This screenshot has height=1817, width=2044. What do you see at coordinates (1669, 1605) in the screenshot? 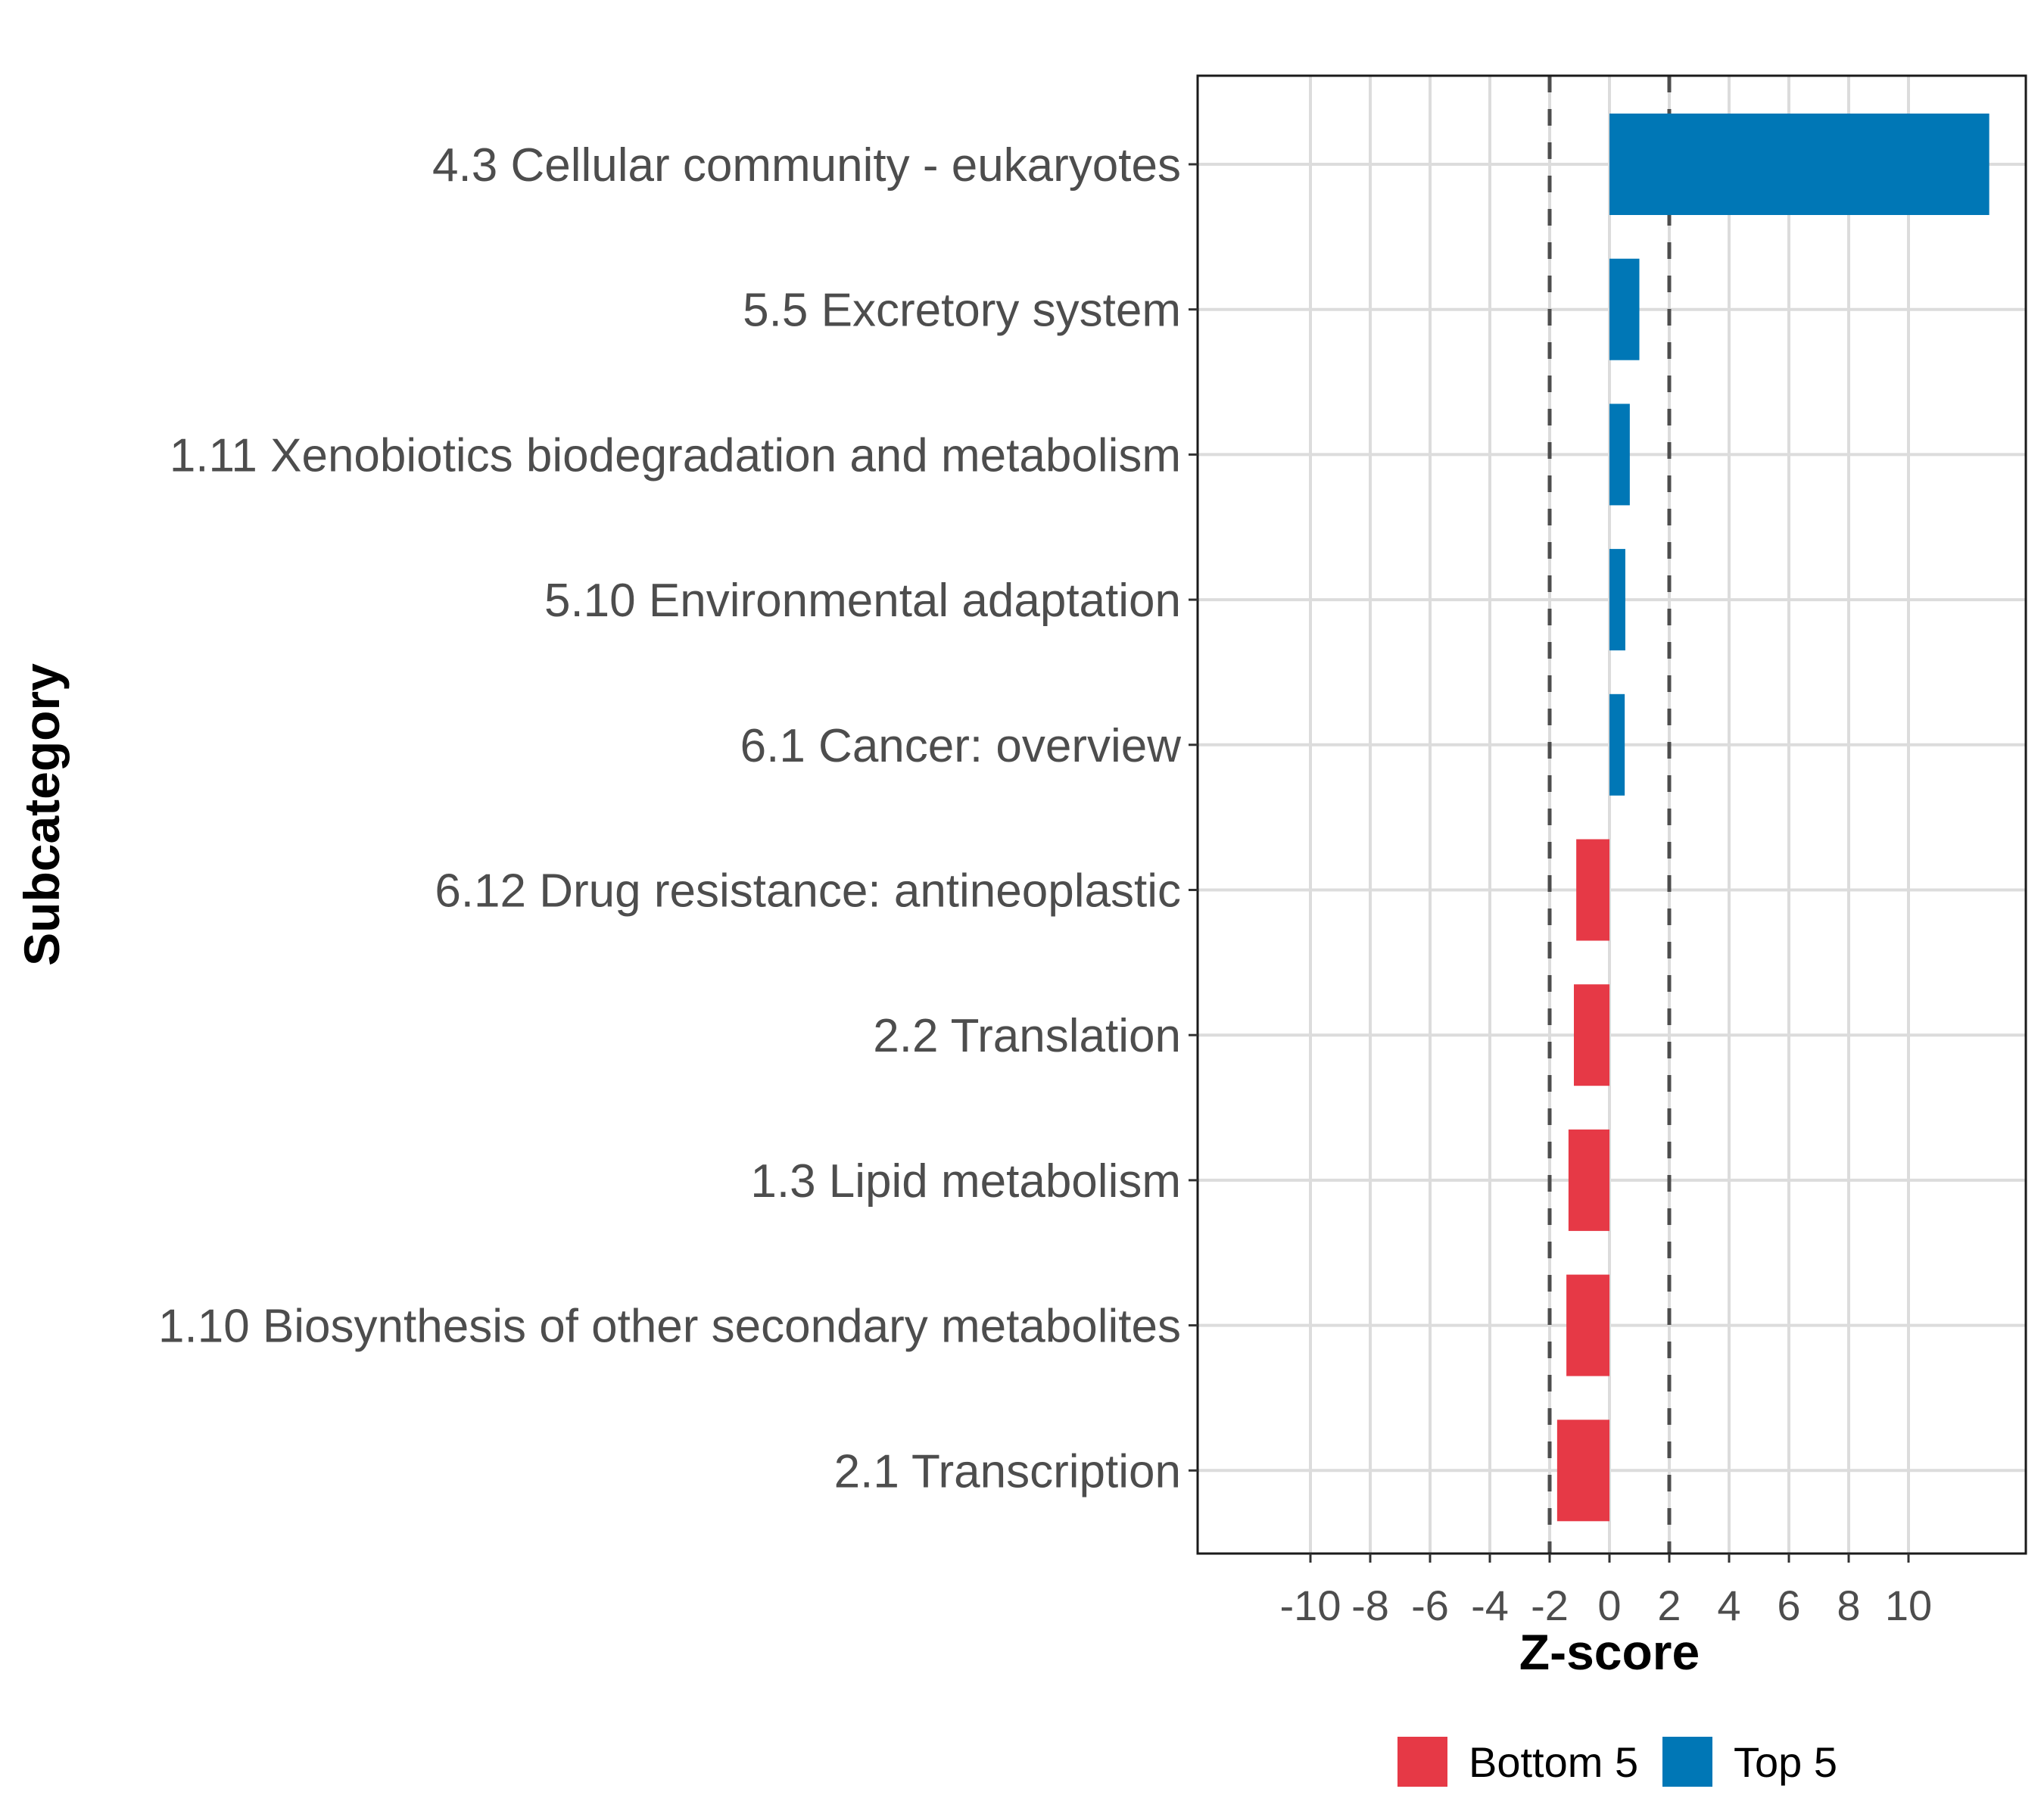
I see `x-tick-label: 2` at bounding box center [1669, 1605].